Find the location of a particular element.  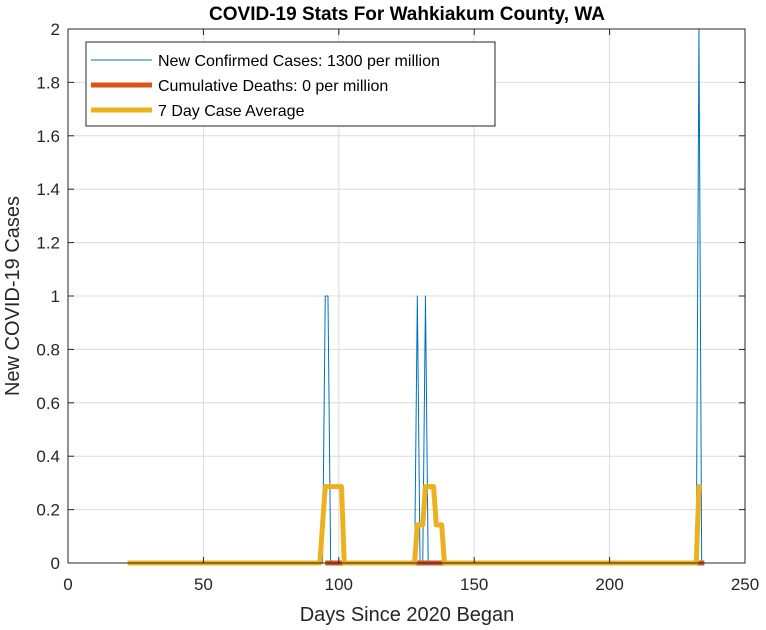

y-tick-label: 0.2 is located at coordinates (48, 510).